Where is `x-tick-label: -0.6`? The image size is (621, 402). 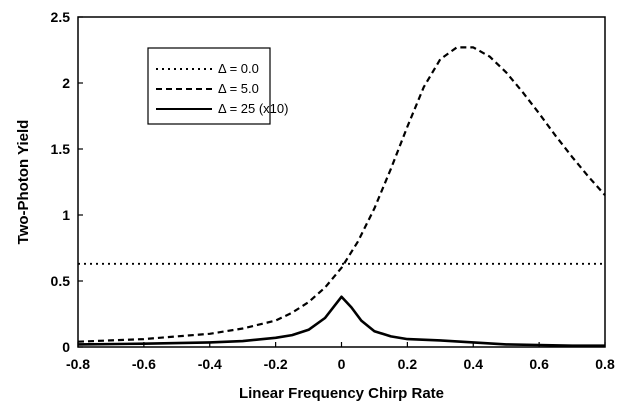 x-tick-label: -0.6 is located at coordinates (144, 364).